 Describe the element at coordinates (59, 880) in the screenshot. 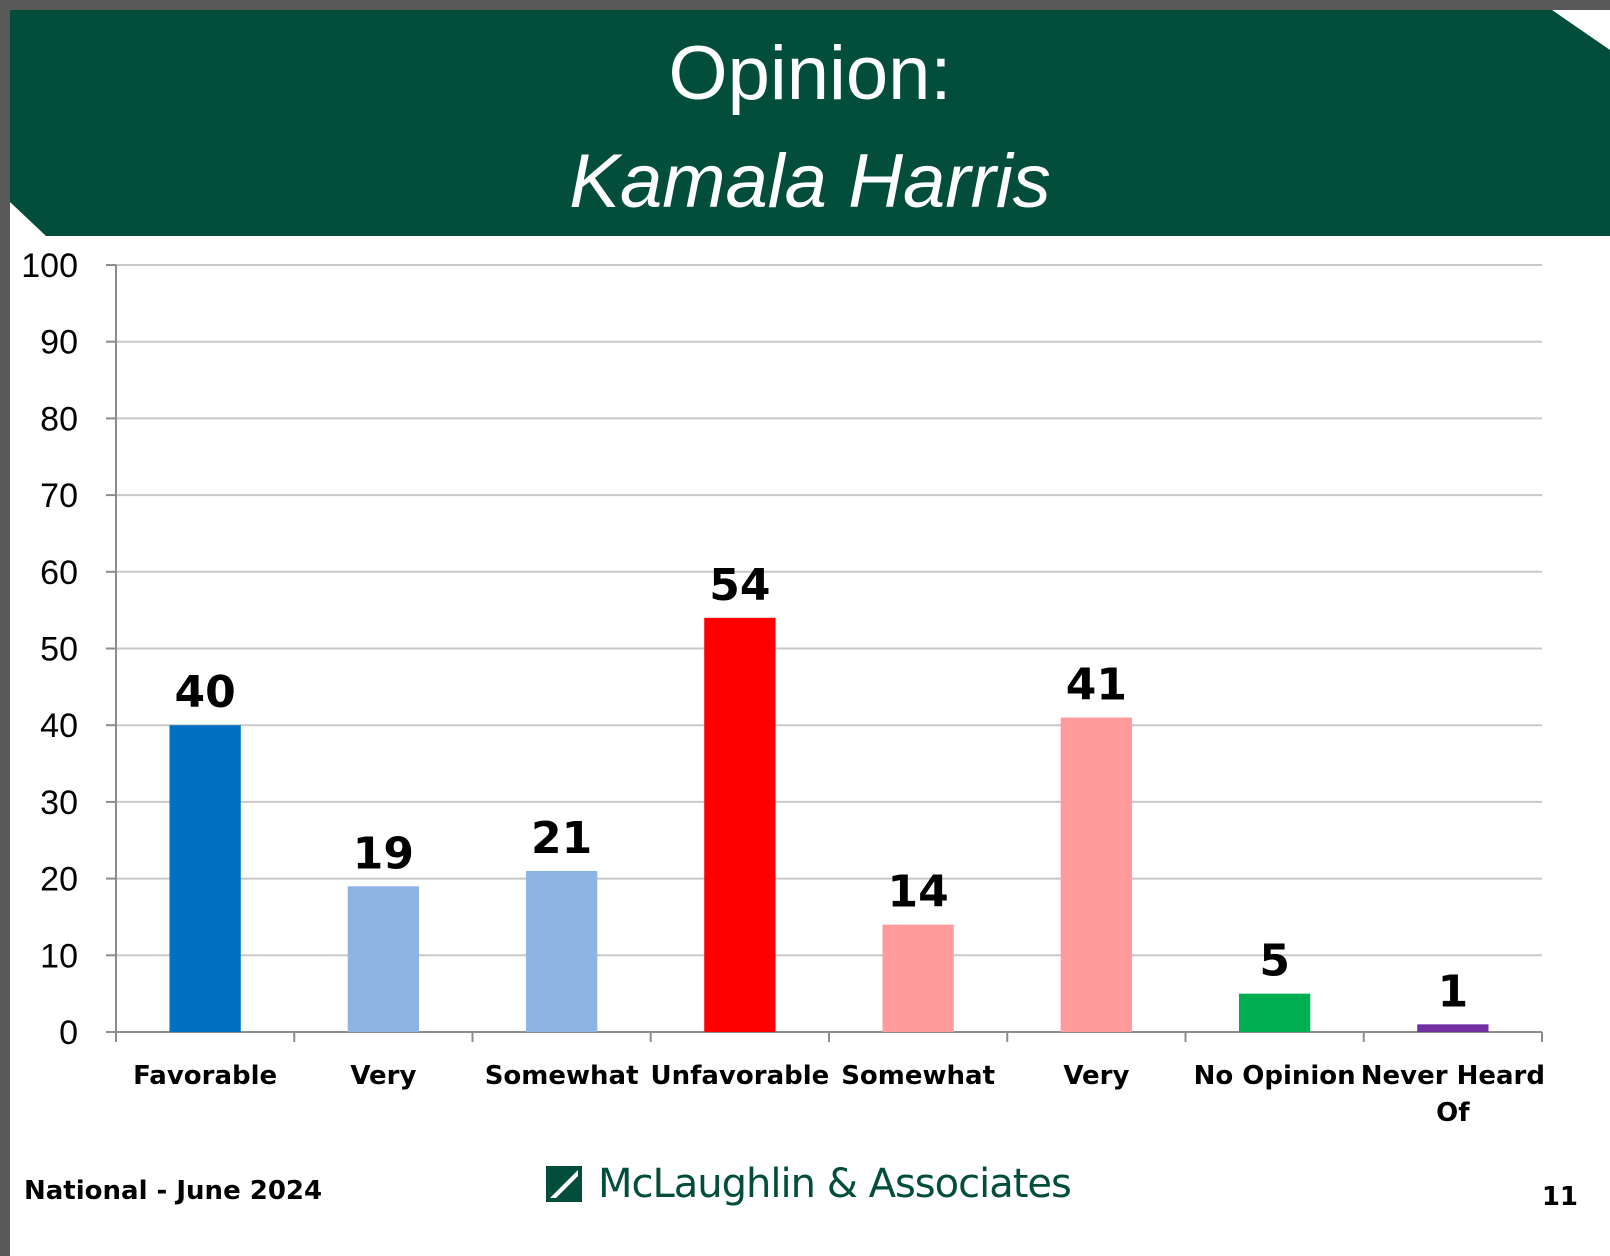

I see `y-tick-label: 20` at that location.